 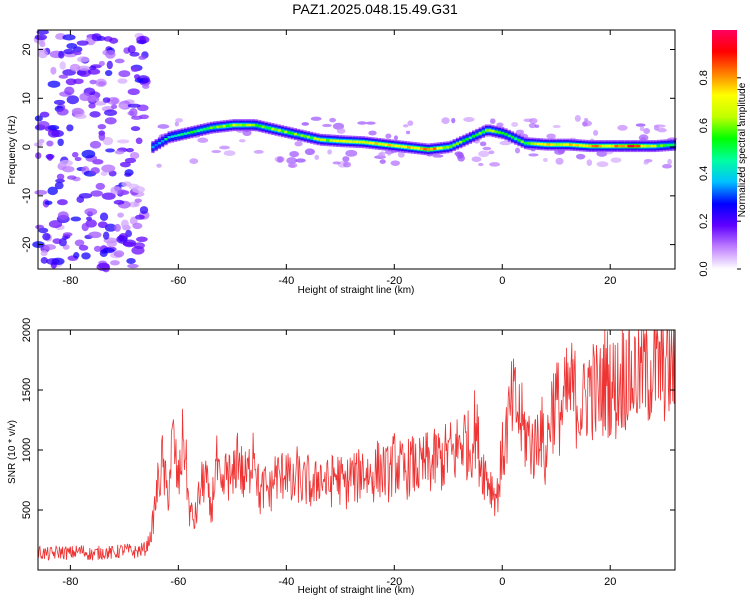 What do you see at coordinates (704, 77) in the screenshot?
I see `colorbar-tick-label: 0.8` at bounding box center [704, 77].